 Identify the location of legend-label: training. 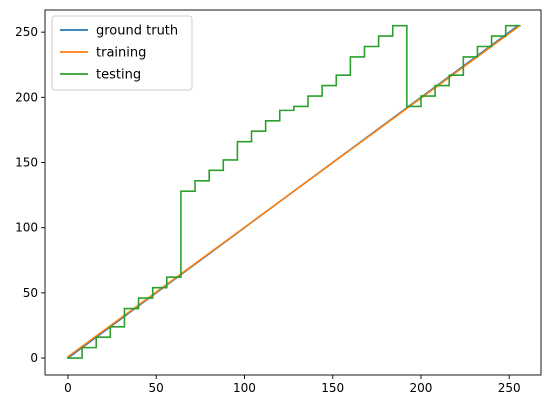
(121, 53).